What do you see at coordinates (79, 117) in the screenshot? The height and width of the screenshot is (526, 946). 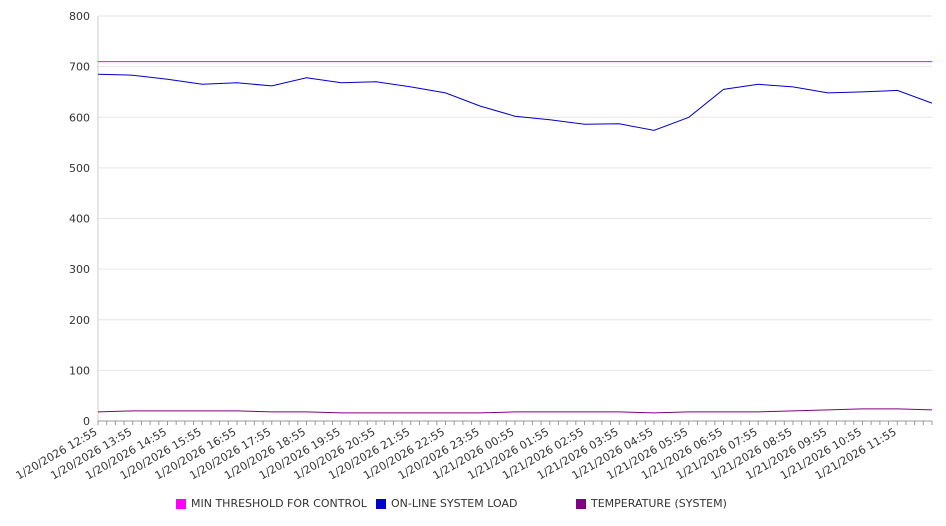 I see `y-tick-label: 600` at bounding box center [79, 117].